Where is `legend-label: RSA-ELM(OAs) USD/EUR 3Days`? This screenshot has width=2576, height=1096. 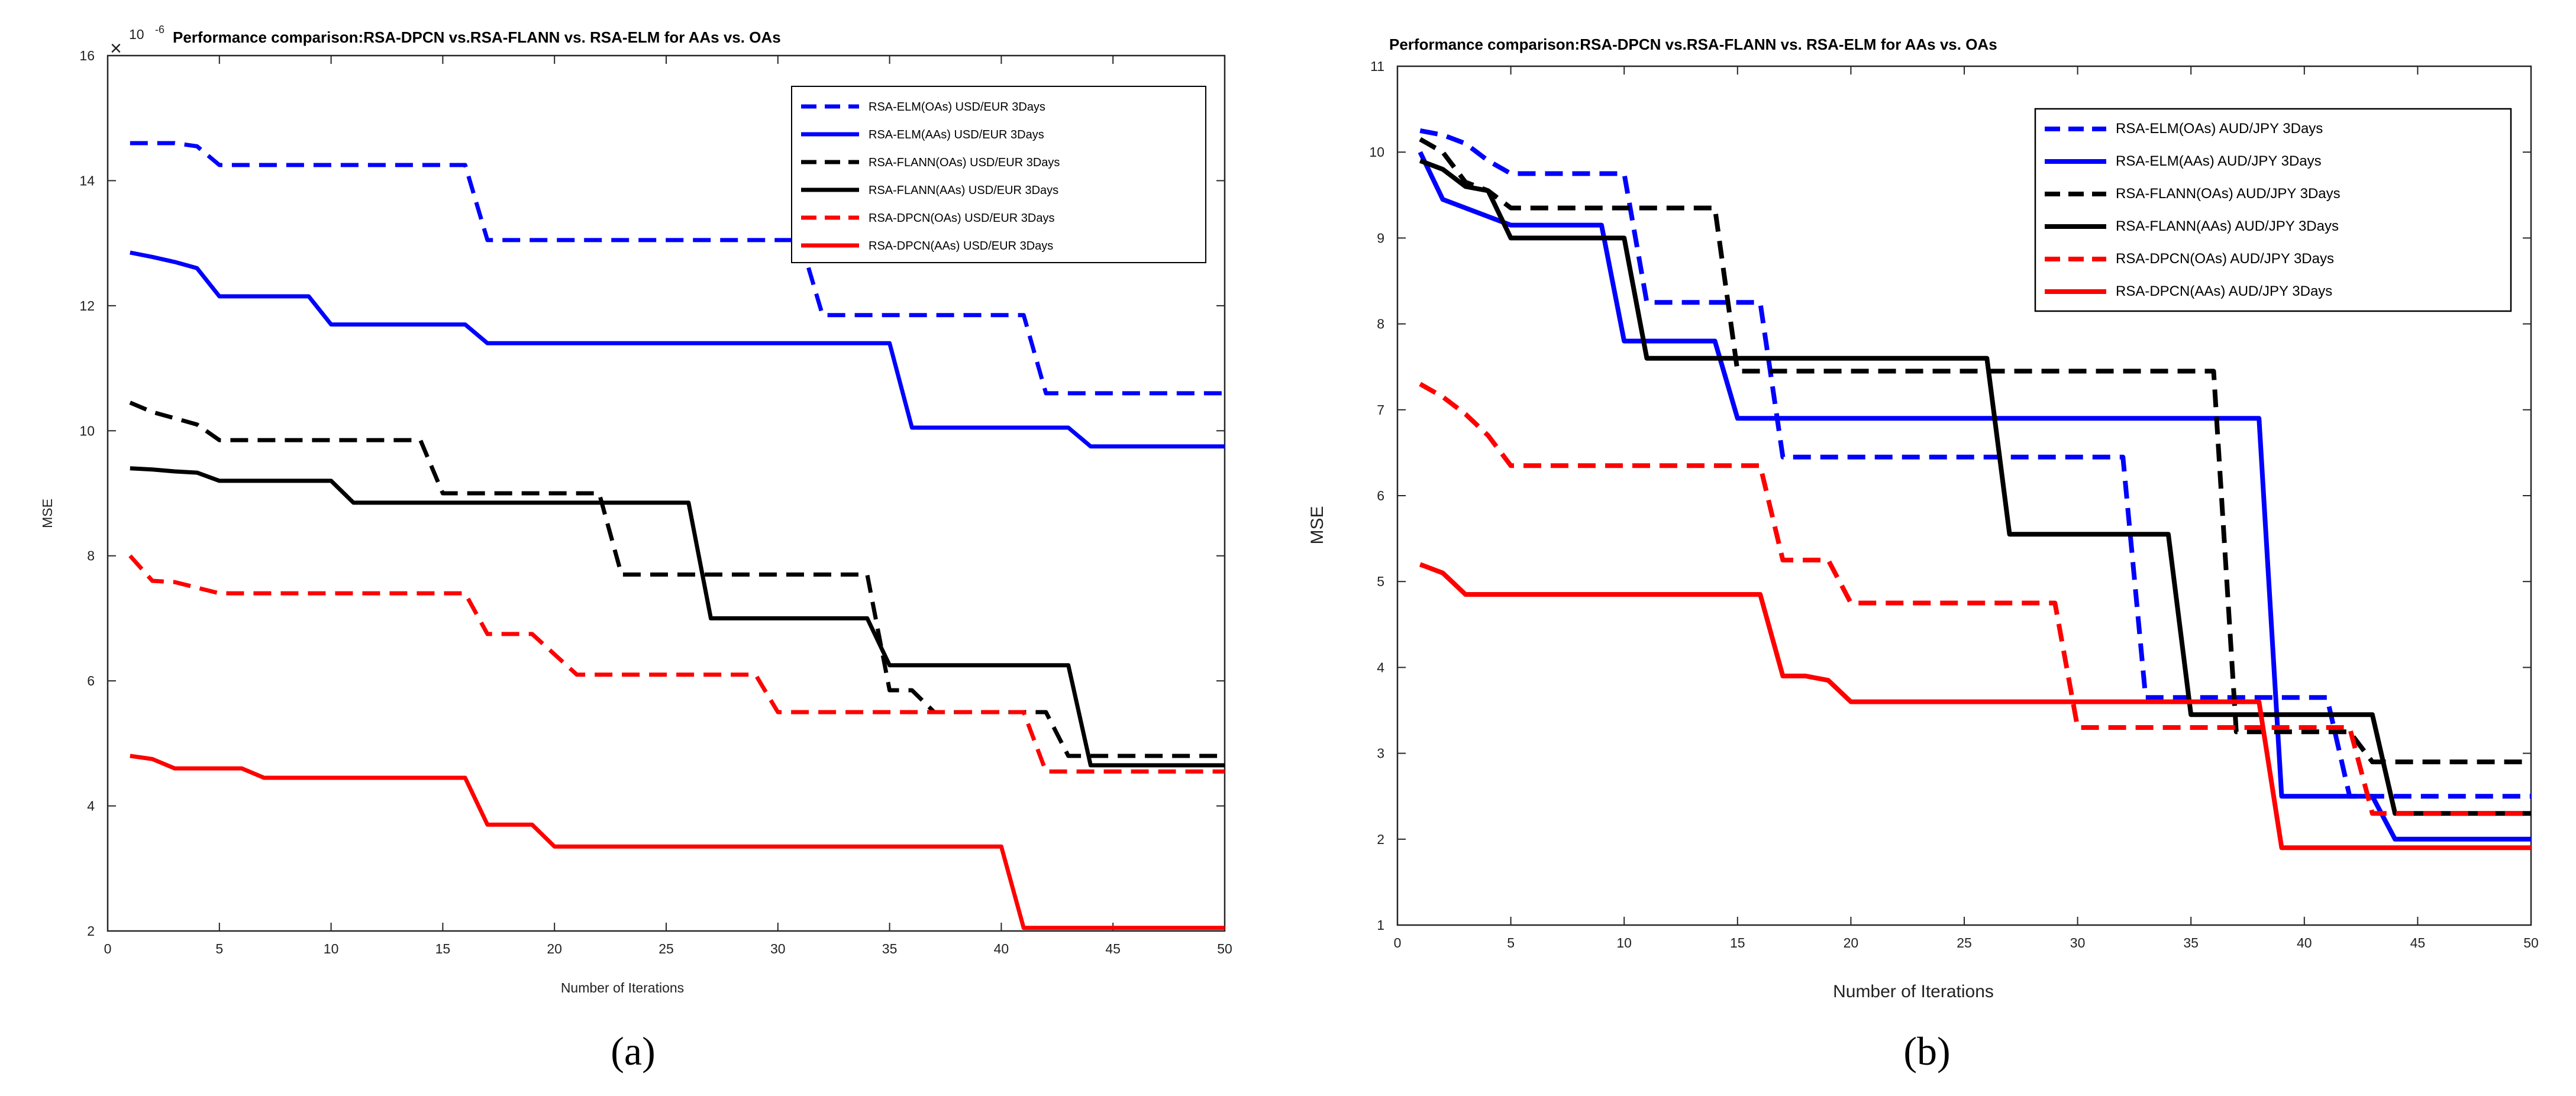
legend-label: RSA-ELM(OAs) USD/EUR 3Days is located at coordinates (957, 107).